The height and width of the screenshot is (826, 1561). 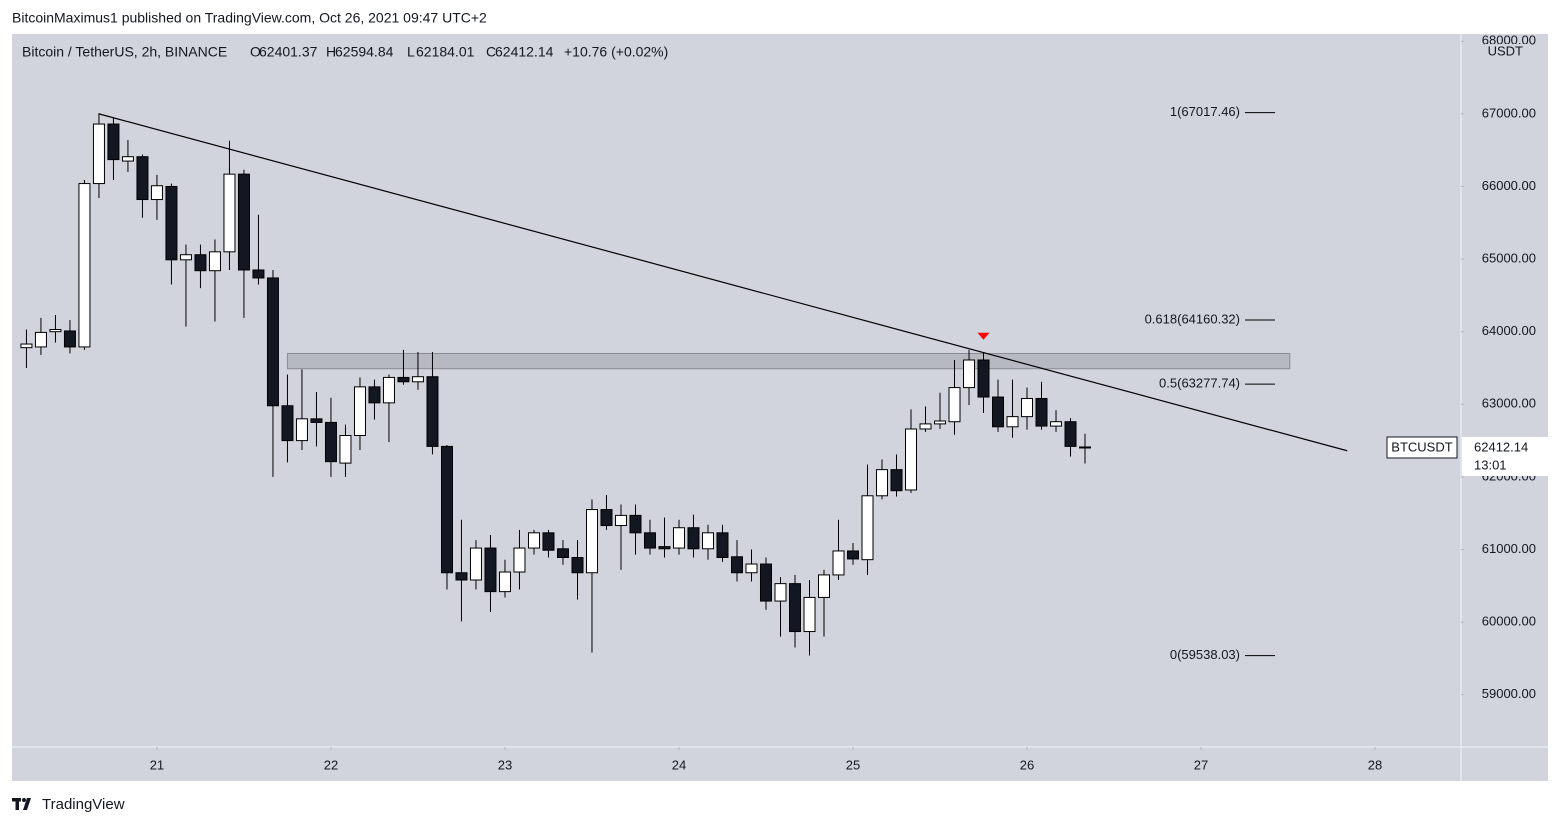 I want to click on ohlc-value: 62401.37, so click(x=288, y=52).